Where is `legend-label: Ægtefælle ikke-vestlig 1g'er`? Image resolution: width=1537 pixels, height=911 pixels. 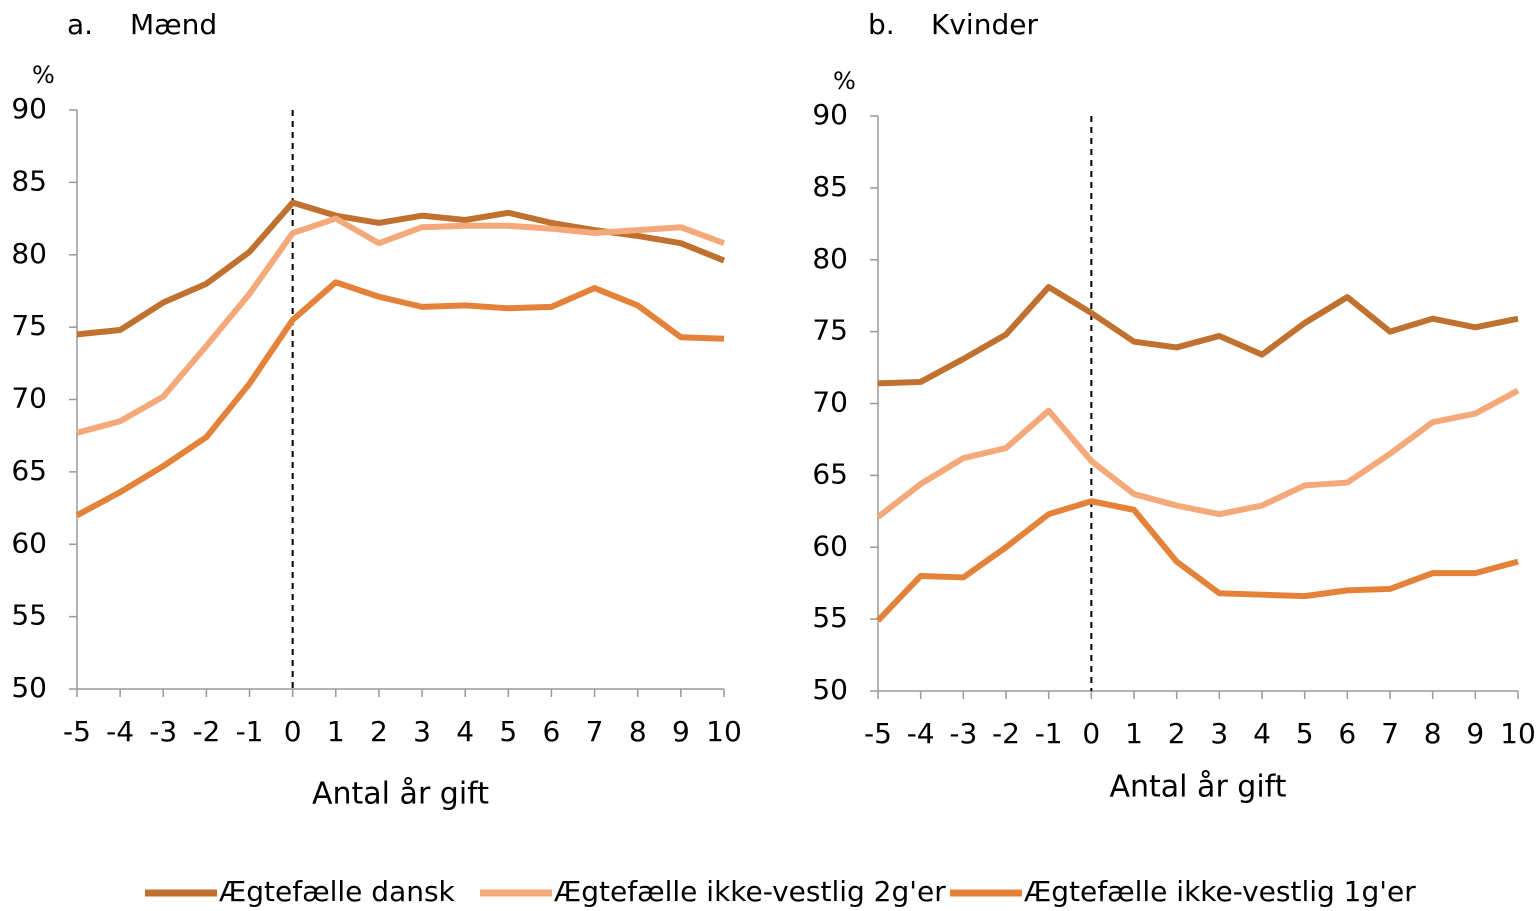 legend-label: Ægtefælle ikke-vestlig 1g'er is located at coordinates (1220, 891).